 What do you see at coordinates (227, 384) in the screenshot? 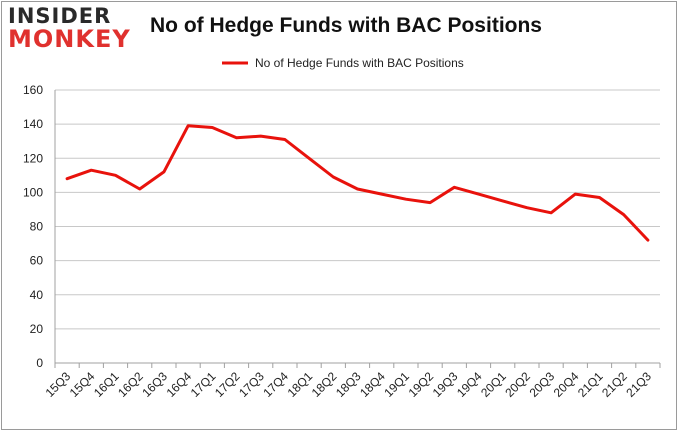
I see `x-tick-label: 17Q2` at bounding box center [227, 384].